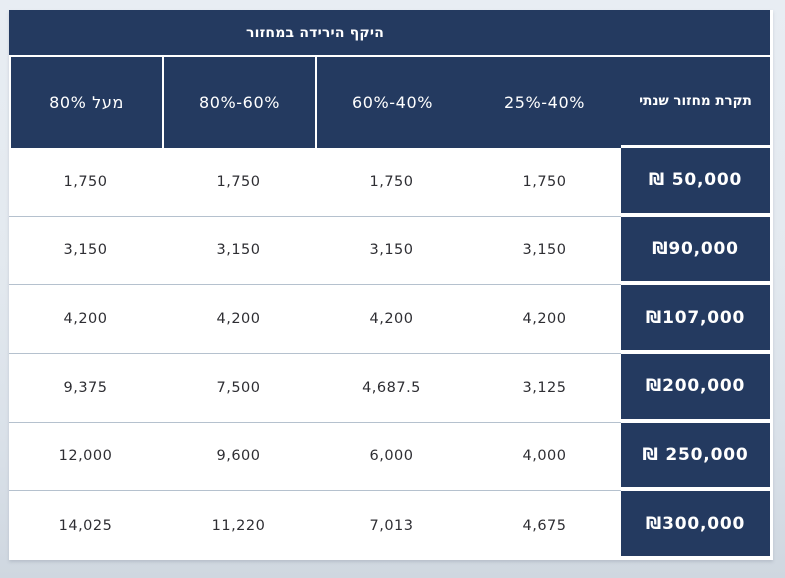 This screenshot has height=578, width=785. Describe the element at coordinates (238, 102) in the screenshot. I see `column-header-80-60: 80%-60%` at that location.